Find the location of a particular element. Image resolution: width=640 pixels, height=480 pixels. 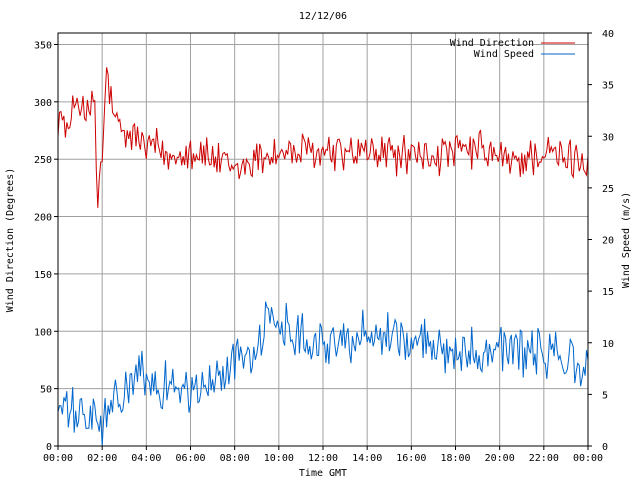

x-tick-label: 18:00 is located at coordinates (455, 458).